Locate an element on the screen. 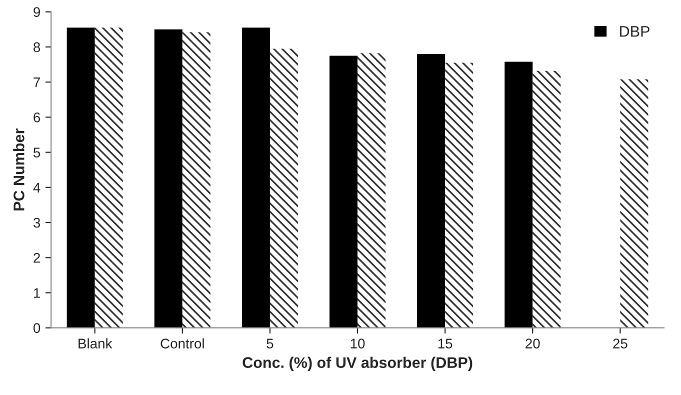  x-tick-label: Control is located at coordinates (182, 343).